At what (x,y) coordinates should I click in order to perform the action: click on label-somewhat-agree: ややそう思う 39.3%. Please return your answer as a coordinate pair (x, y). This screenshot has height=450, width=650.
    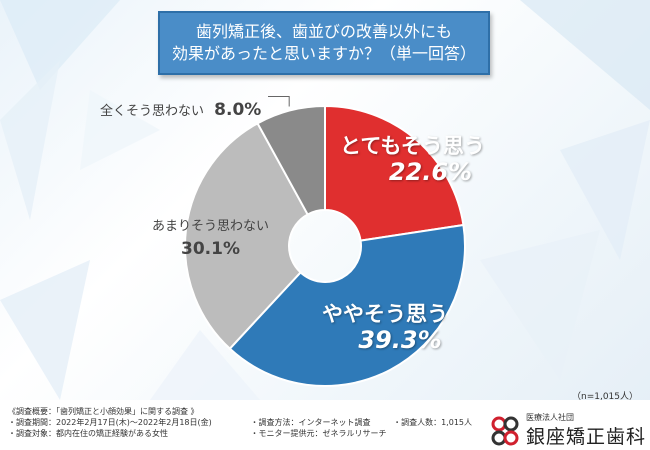
    Looking at the image, I should click on (385, 327).